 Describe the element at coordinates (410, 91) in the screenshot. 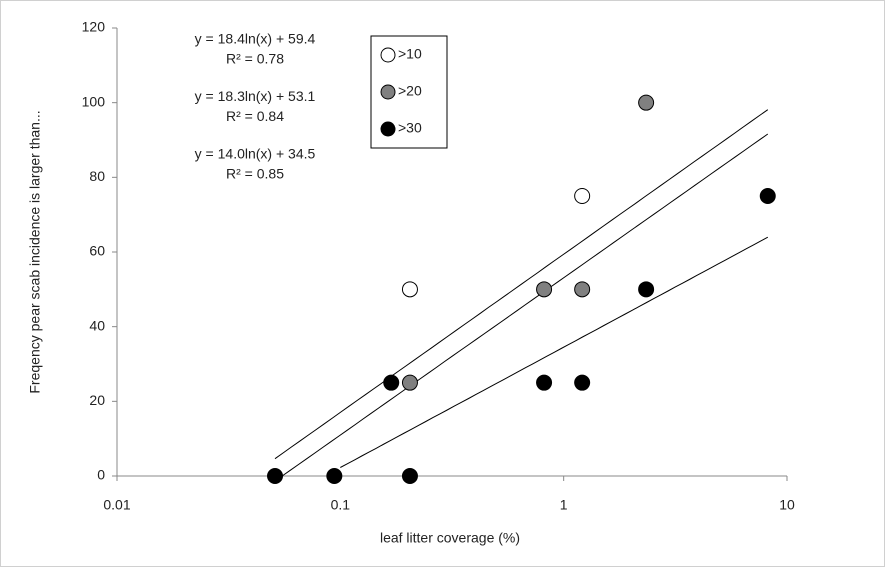

I see `legend-label: >20` at that location.